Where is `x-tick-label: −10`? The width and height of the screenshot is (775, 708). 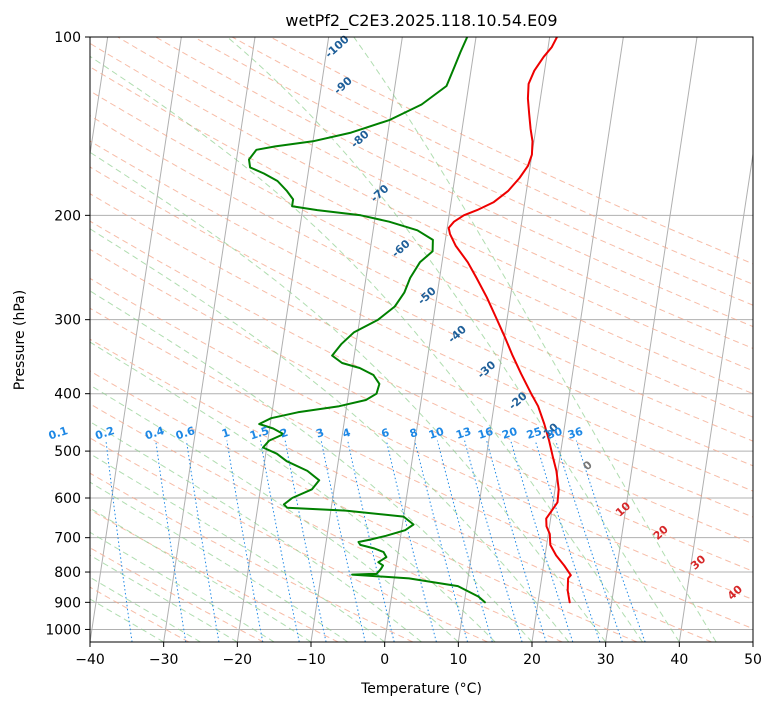 x-tick-label: −10 is located at coordinates (311, 660).